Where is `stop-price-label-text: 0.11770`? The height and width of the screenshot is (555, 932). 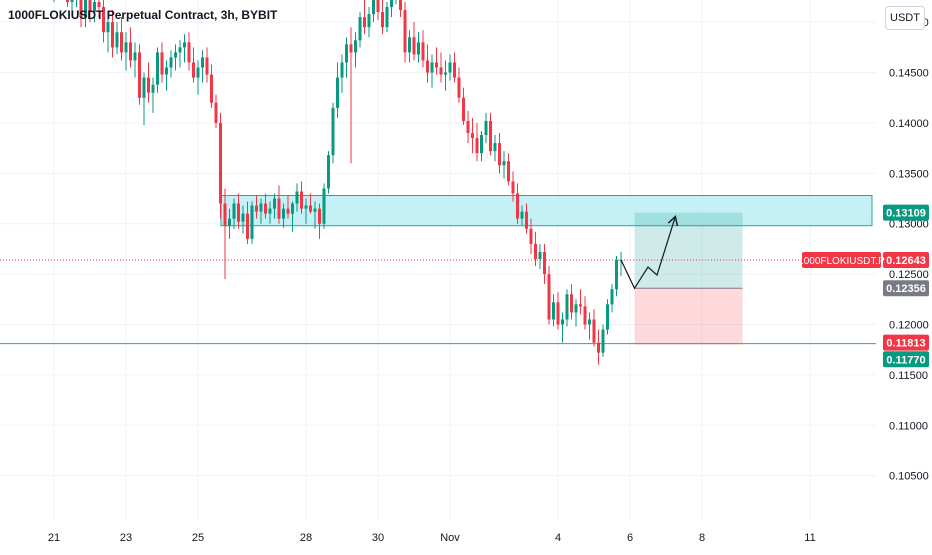 stop-price-label-text: 0.11770 is located at coordinates (905, 360).